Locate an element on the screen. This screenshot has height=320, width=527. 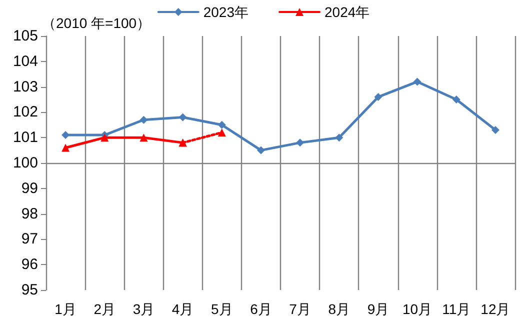
x-tick-label: 3月 is located at coordinates (143, 309).